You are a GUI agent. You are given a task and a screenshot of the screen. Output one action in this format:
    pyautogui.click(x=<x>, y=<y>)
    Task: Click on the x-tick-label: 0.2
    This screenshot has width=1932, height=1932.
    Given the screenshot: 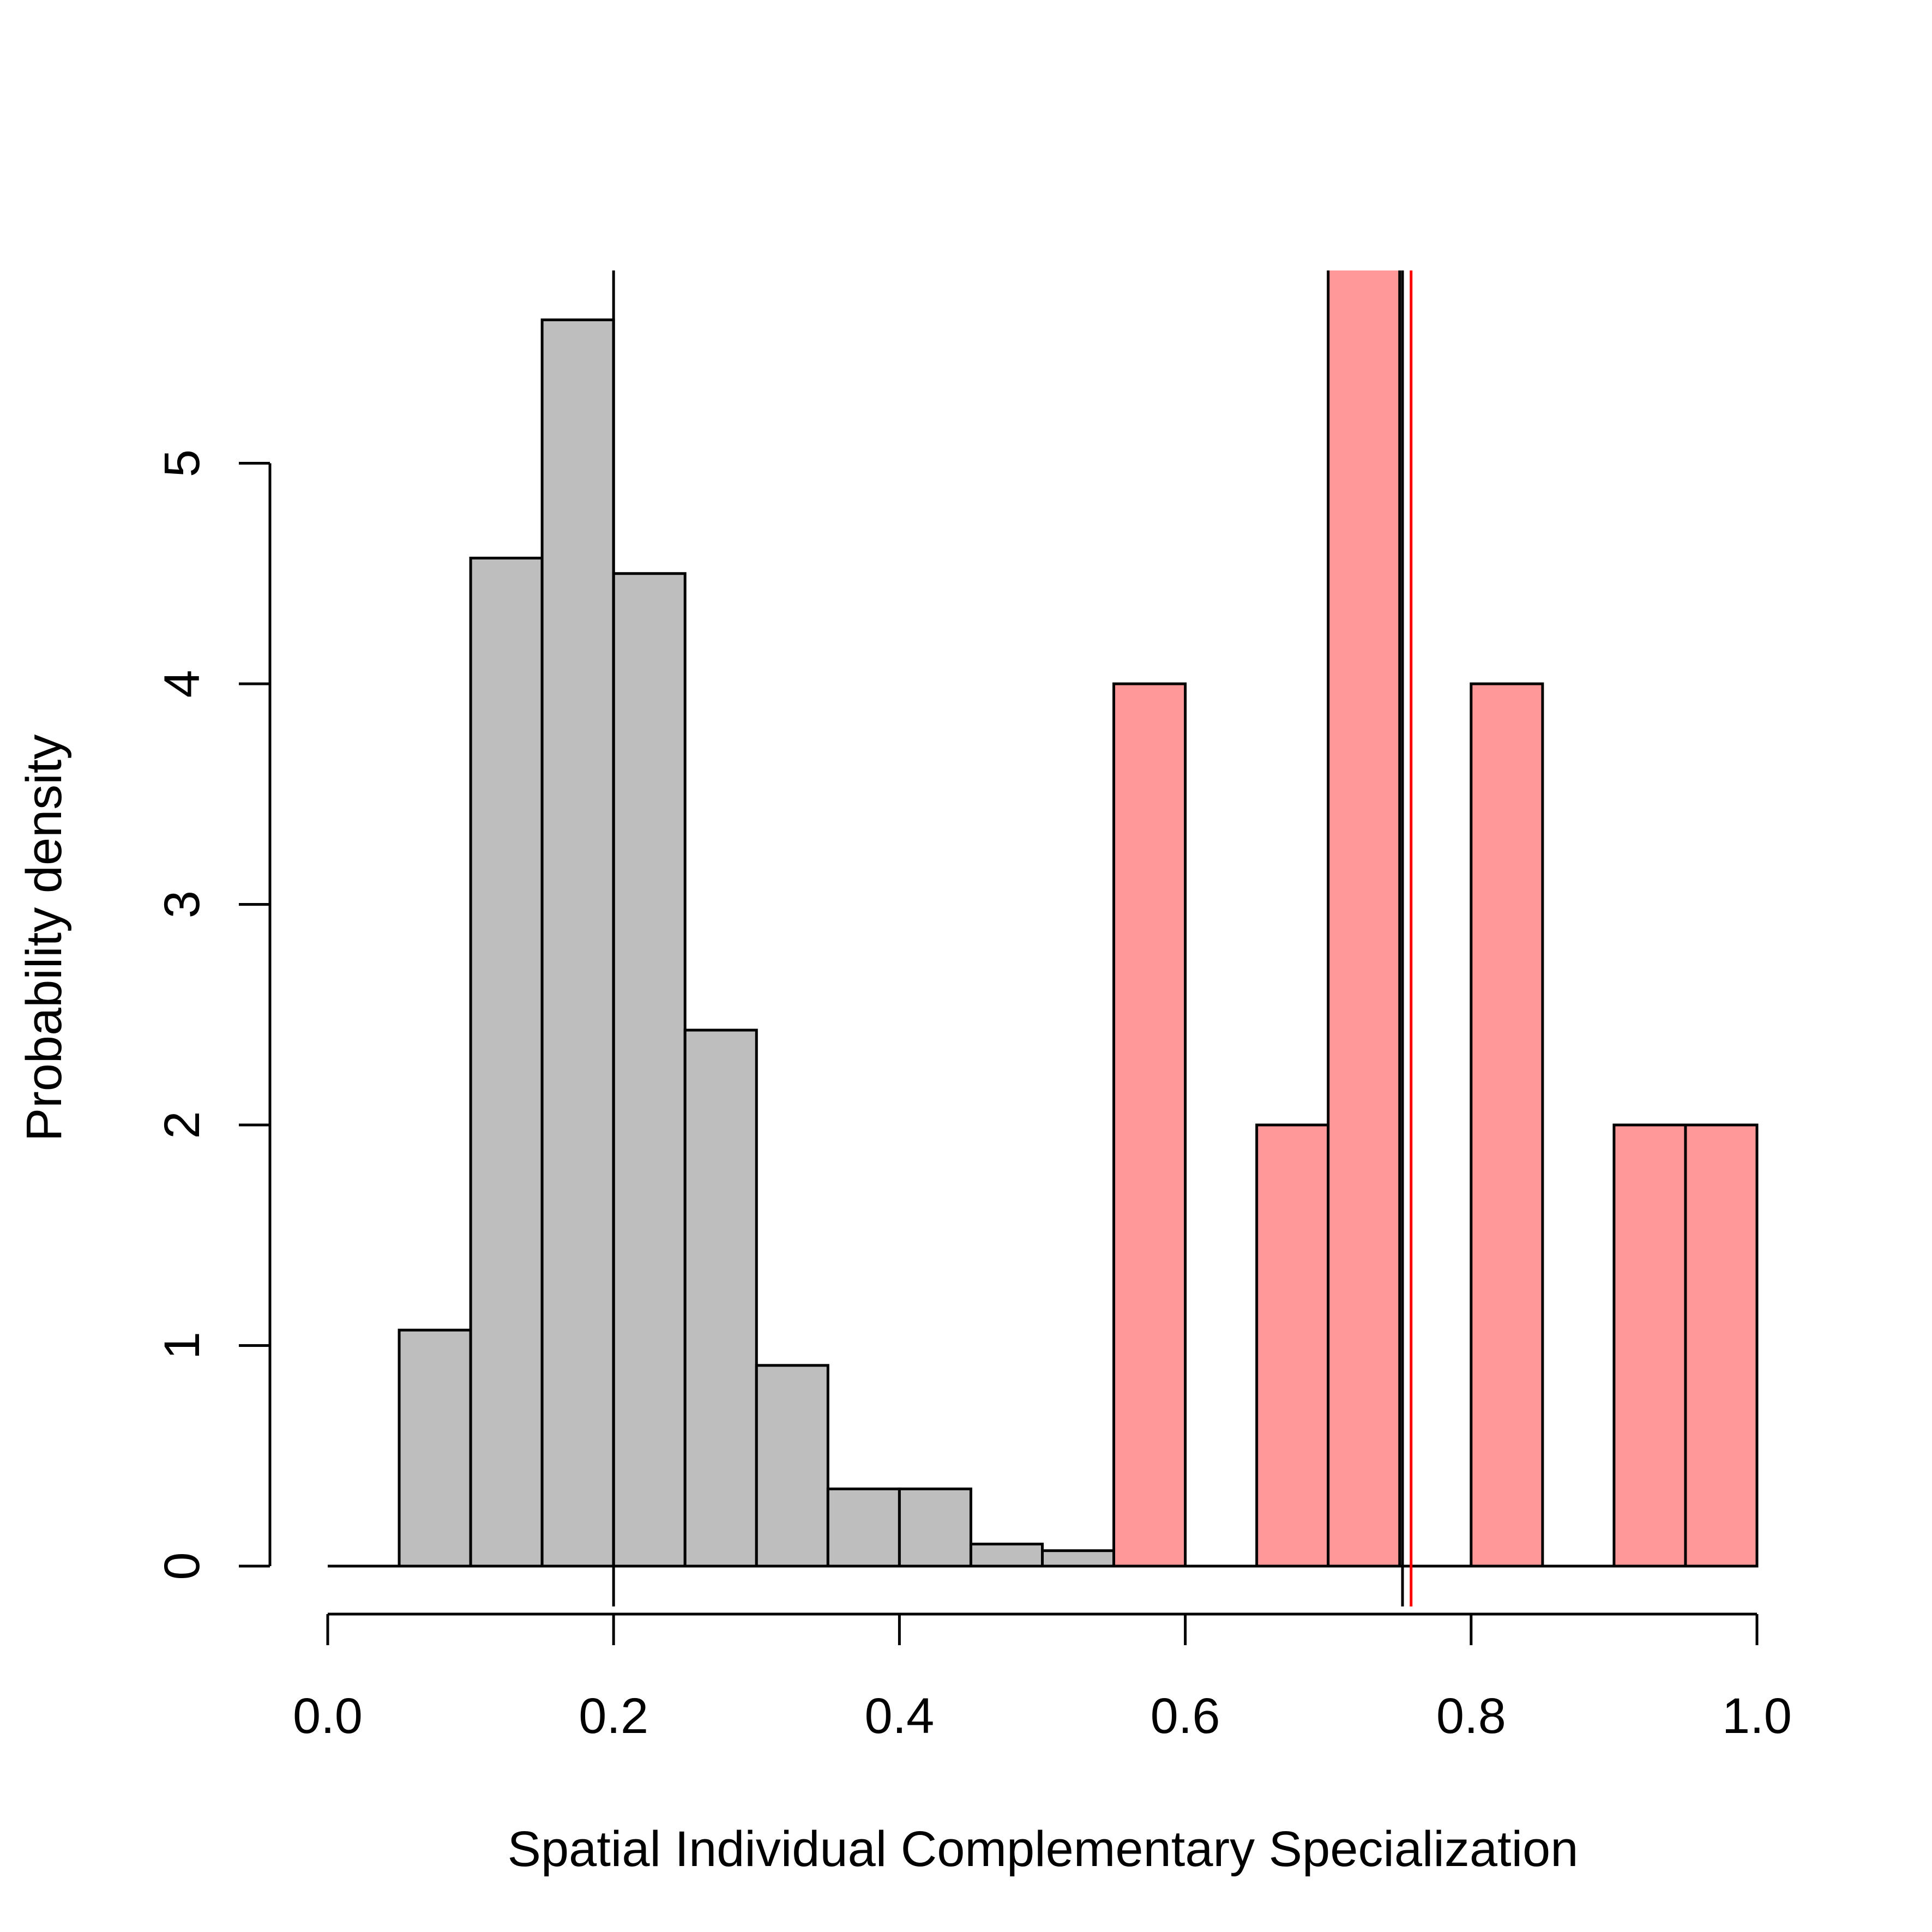 What is the action you would take?
    pyautogui.click(x=613, y=1716)
    